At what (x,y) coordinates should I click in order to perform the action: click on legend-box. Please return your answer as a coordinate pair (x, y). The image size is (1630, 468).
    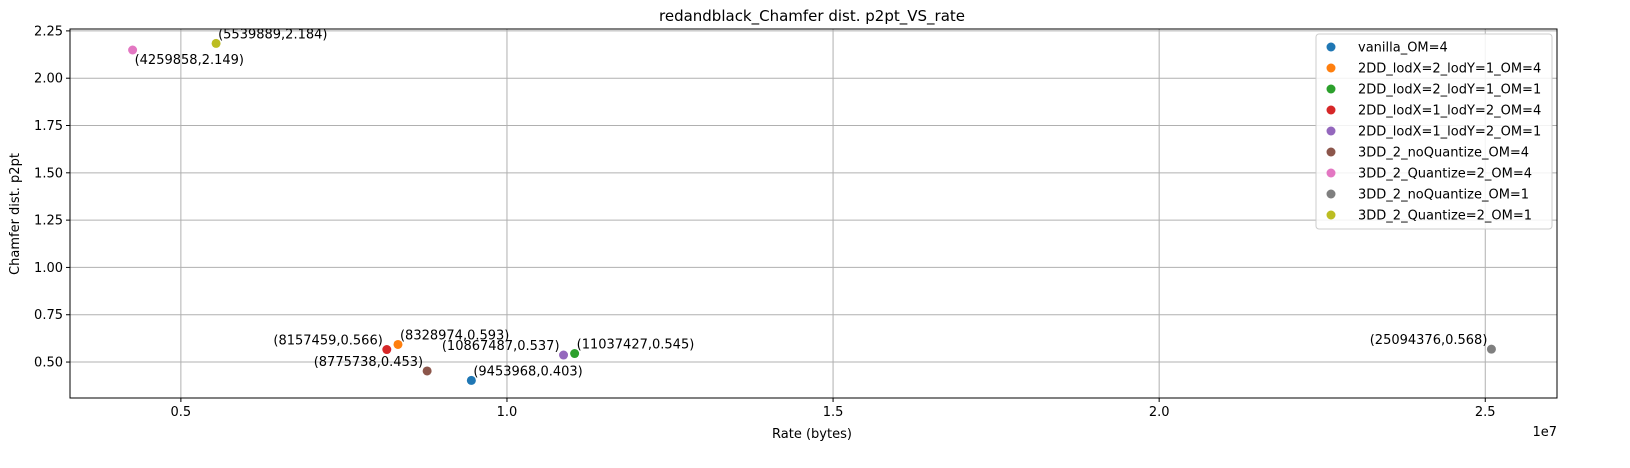
    Looking at the image, I should click on (1434, 131).